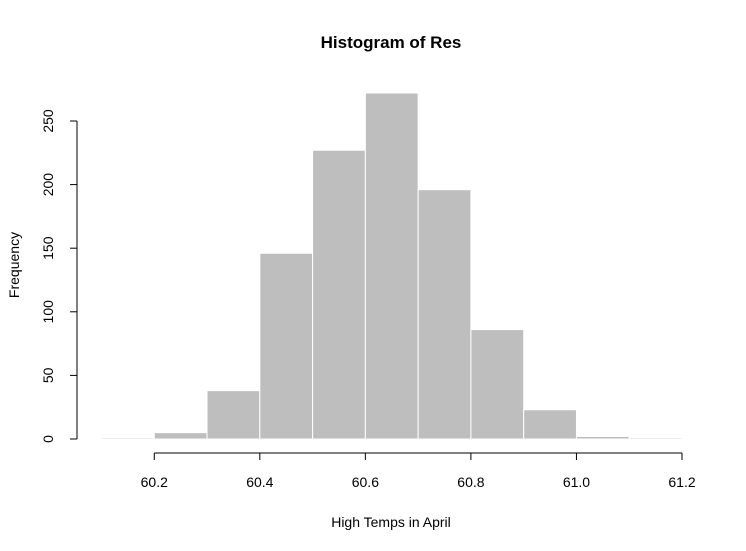  Describe the element at coordinates (681, 482) in the screenshot. I see `x-tick-label: 61.2` at that location.